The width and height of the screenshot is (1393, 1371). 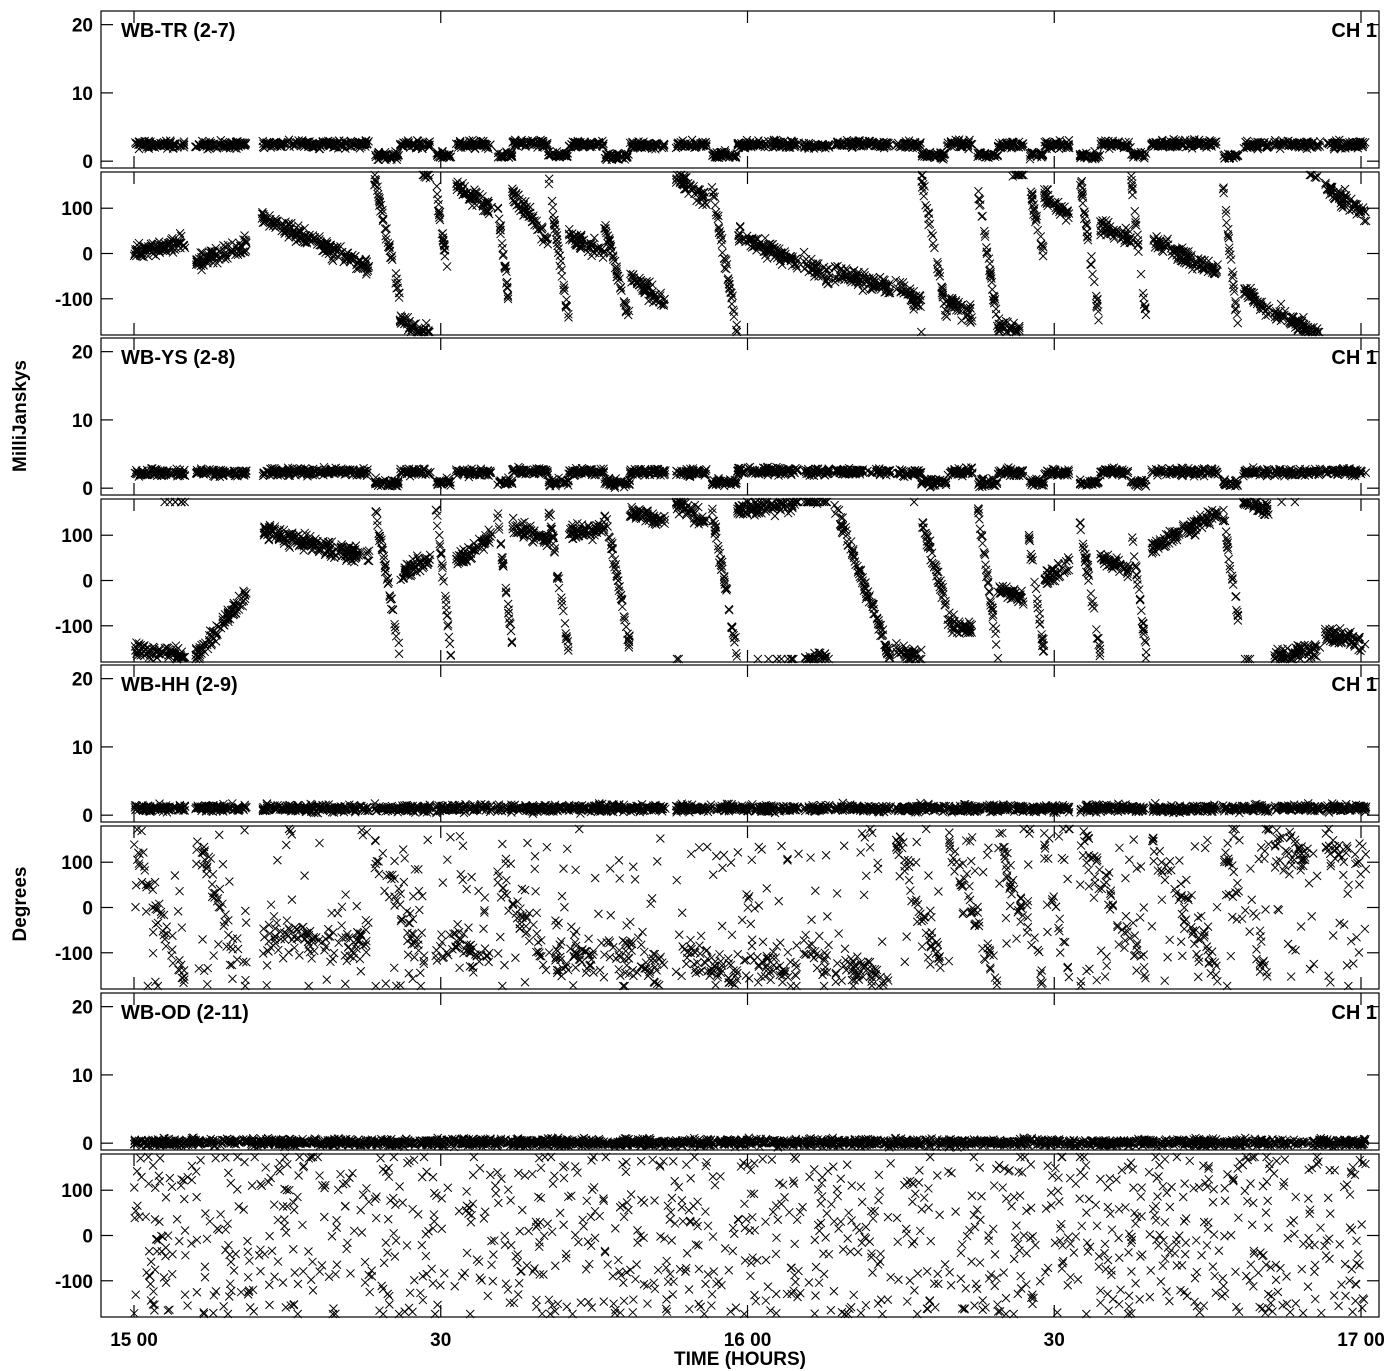 What do you see at coordinates (740, 1235) in the screenshot?
I see `phase-panel-frame` at bounding box center [740, 1235].